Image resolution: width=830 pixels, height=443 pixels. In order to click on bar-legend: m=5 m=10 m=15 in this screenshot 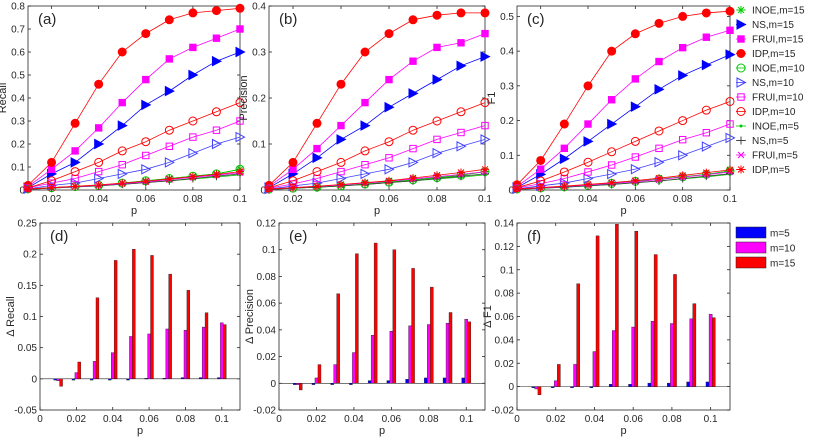, I will do `click(765, 248)`.